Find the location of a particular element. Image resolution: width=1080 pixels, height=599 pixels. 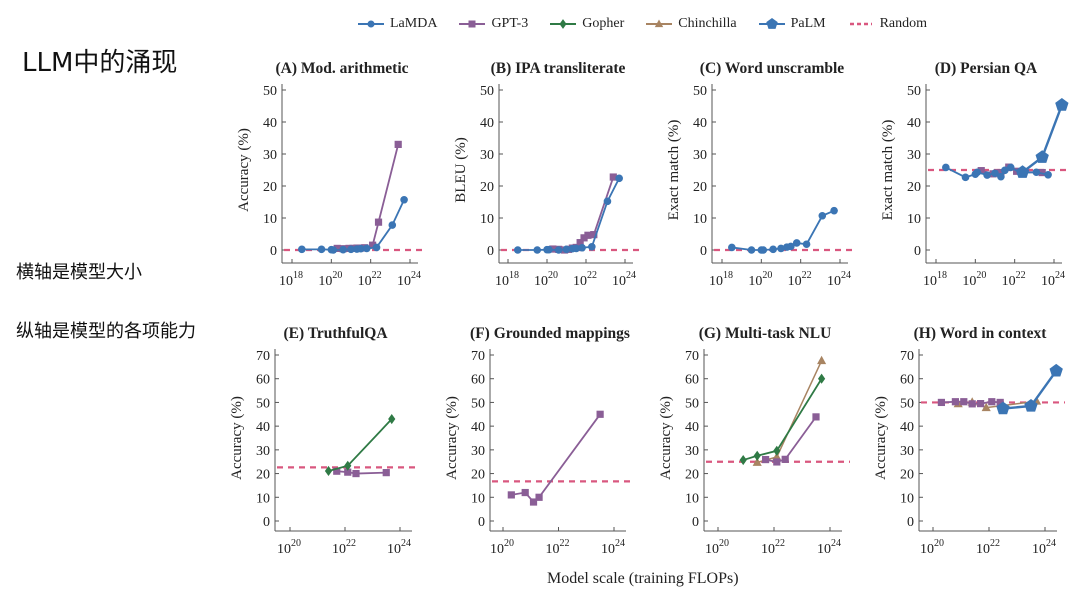

y-axis-note: 纵轴是模型的各项能力 is located at coordinates (106, 331).